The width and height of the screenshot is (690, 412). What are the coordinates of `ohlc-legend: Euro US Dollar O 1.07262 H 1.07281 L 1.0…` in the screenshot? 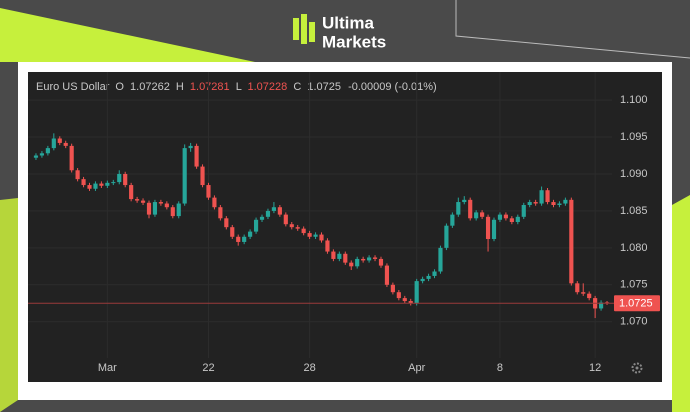 It's located at (236, 87).